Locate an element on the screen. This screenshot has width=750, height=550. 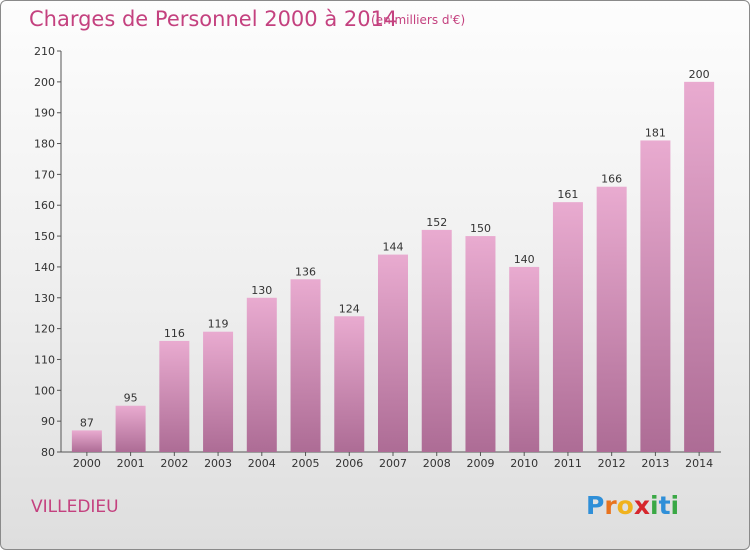
x-tick-label: 2003 is located at coordinates (218, 463).